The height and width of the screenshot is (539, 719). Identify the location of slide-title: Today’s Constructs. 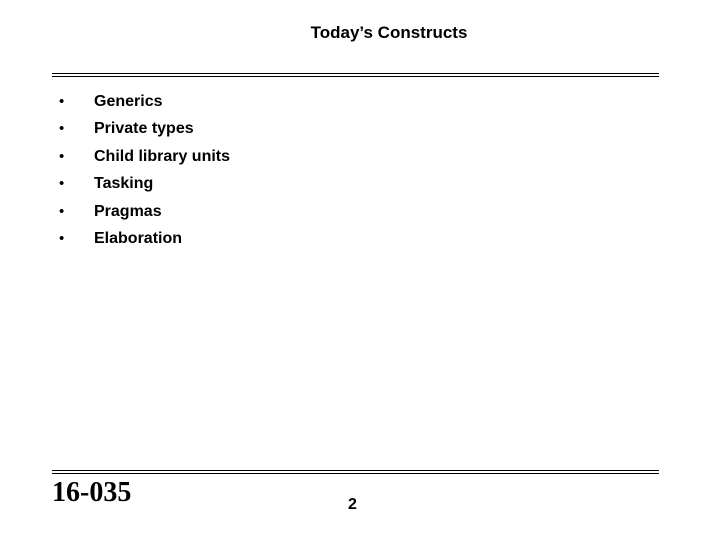
(389, 32).